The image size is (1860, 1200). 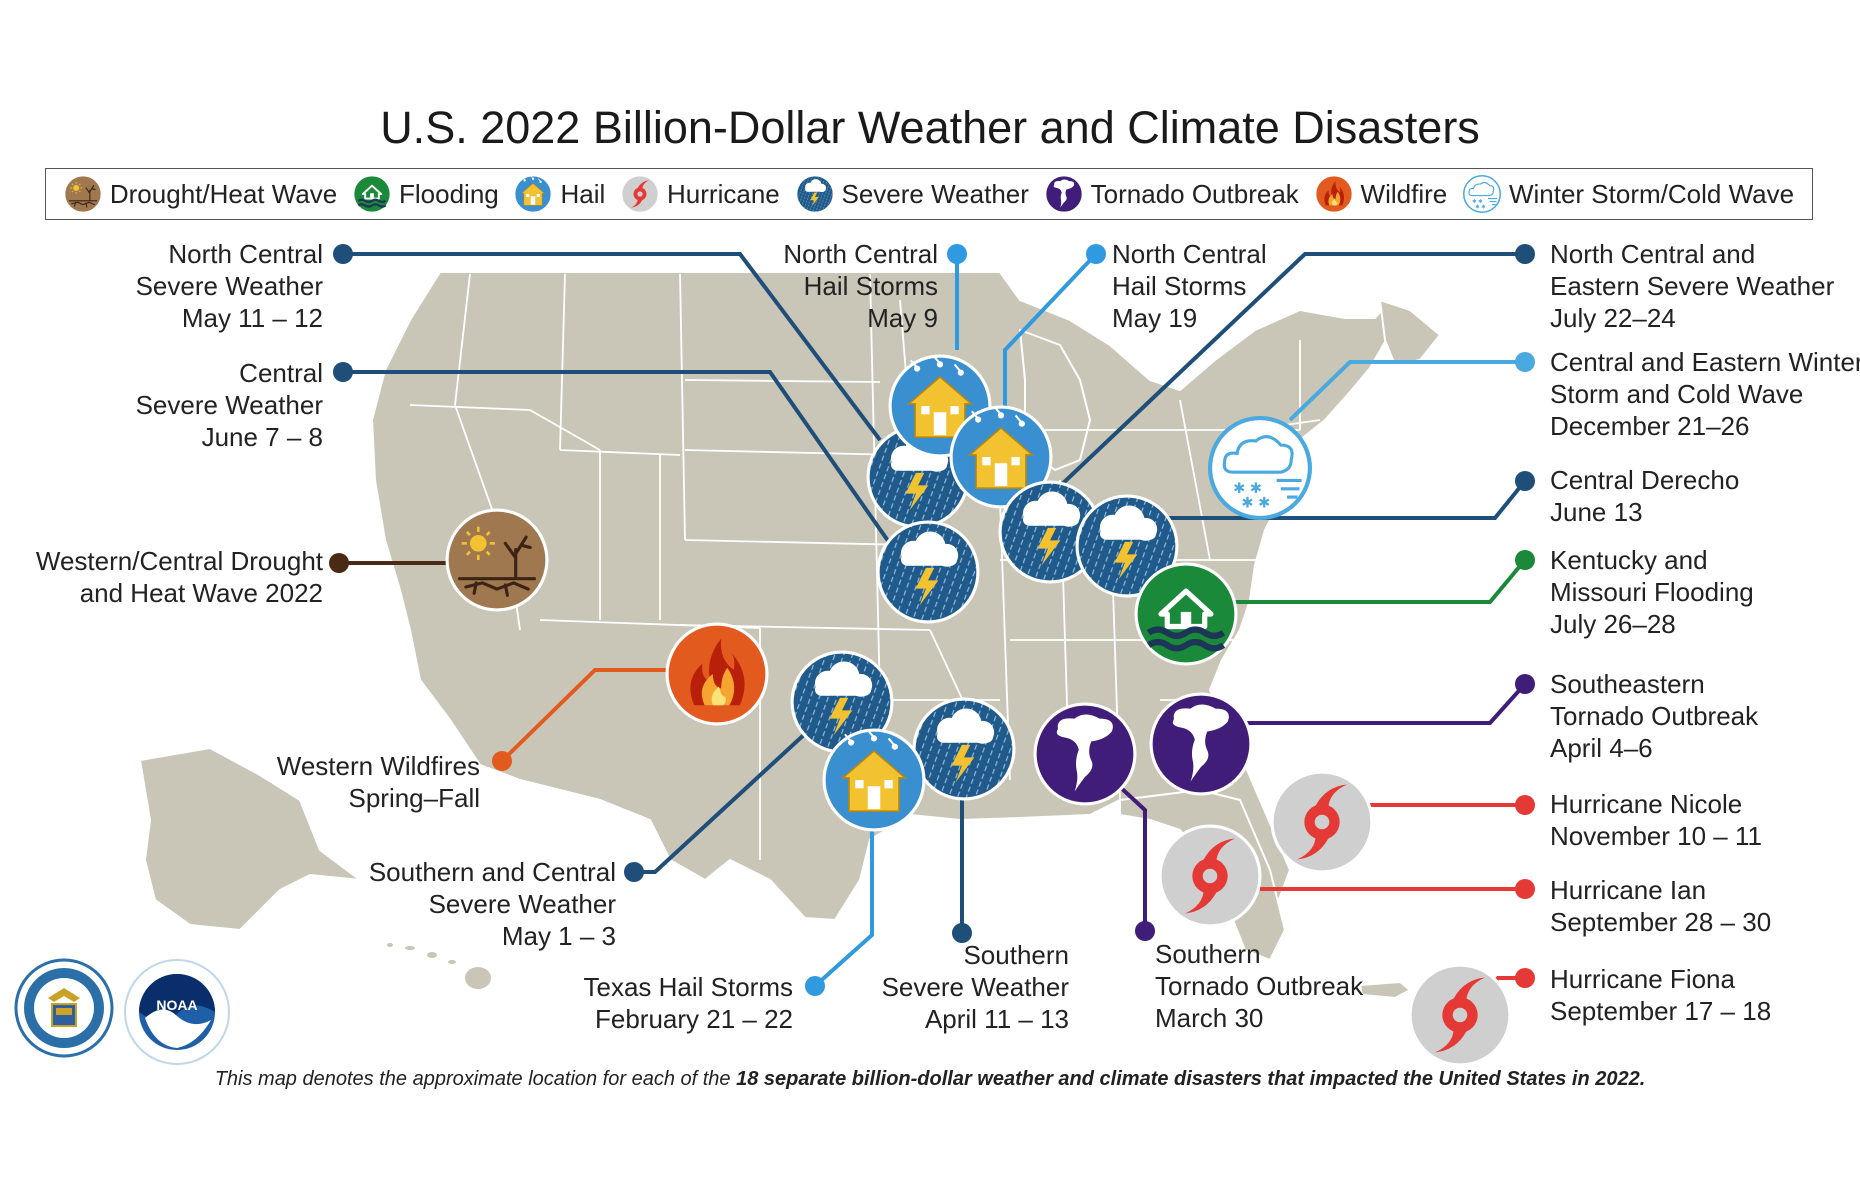 I want to click on winter-storm-icon, so click(x=1481, y=194).